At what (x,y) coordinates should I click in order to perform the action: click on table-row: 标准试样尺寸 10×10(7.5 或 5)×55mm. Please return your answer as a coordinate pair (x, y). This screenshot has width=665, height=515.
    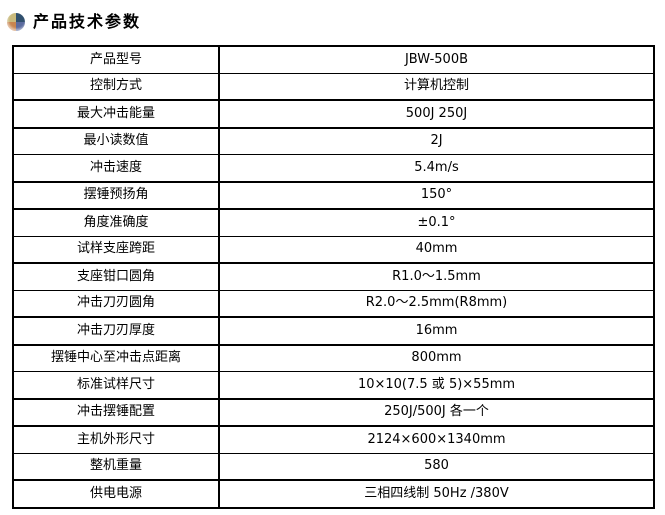
    Looking at the image, I should click on (333, 386).